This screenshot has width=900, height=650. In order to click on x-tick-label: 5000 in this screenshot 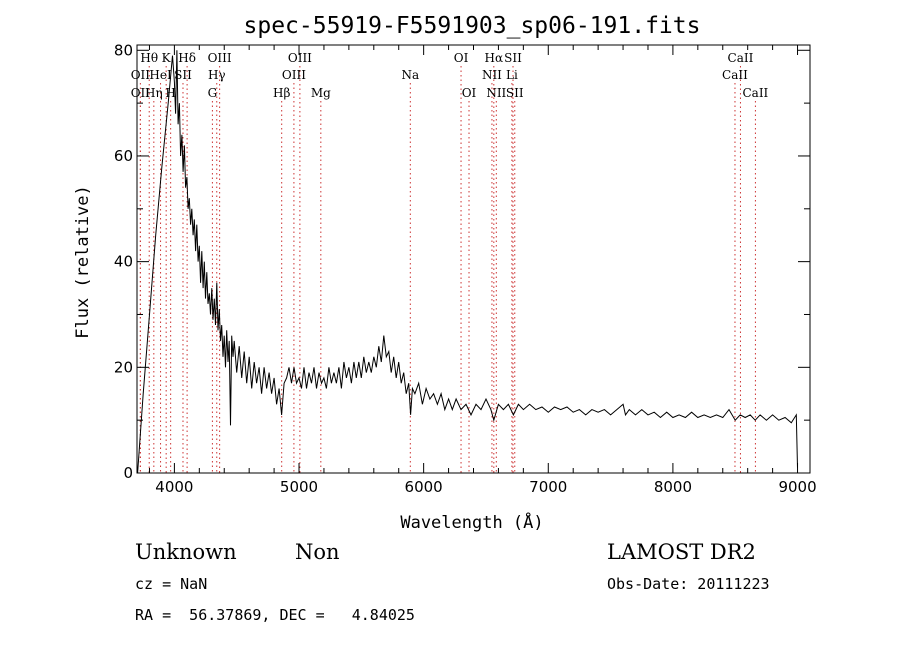, I will do `click(299, 487)`.